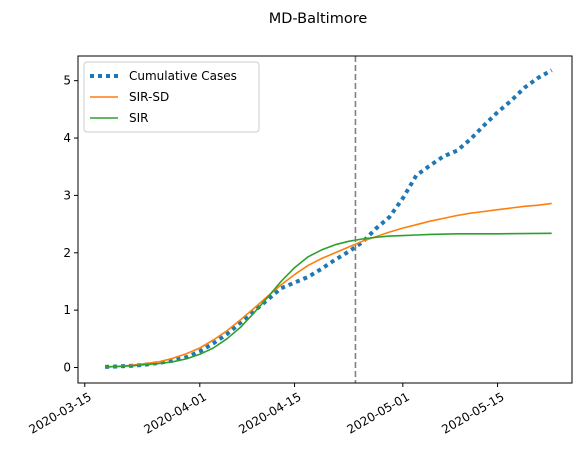 This screenshot has width=583, height=456. I want to click on x-tick-label: 2020-05-15, so click(472, 413).